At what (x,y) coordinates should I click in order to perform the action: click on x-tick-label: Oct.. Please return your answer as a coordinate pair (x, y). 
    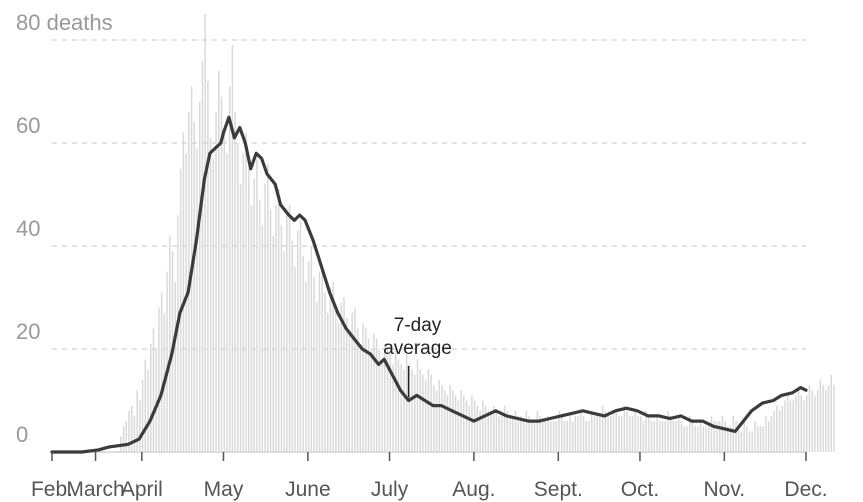
    Looking at the image, I should click on (640, 489).